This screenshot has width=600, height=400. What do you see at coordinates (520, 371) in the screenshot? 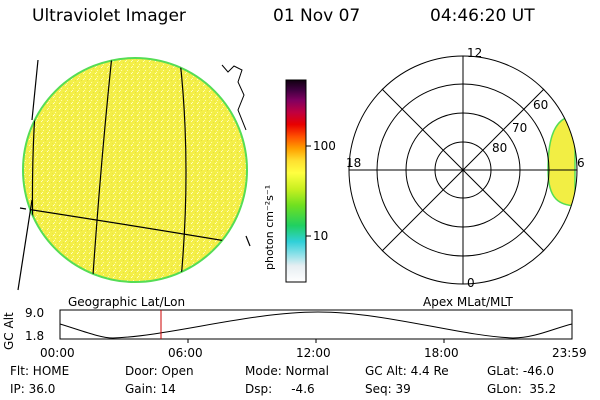
I see `geographic-latitude: GLat: -46.0` at bounding box center [520, 371].